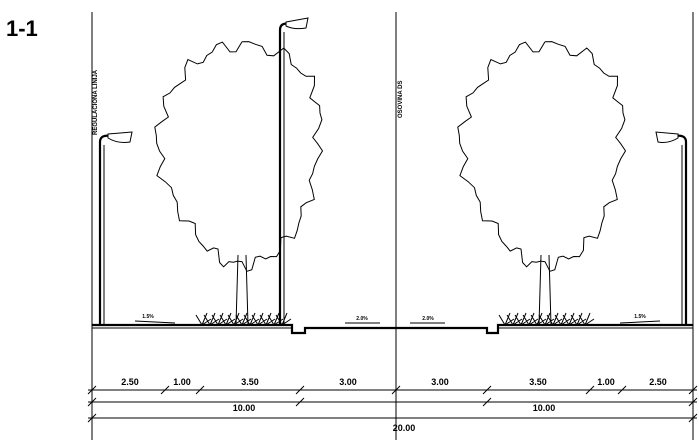 The image size is (699, 445). Describe the element at coordinates (401, 99) in the screenshot. I see `axis-label: OSOVINA DS` at that location.